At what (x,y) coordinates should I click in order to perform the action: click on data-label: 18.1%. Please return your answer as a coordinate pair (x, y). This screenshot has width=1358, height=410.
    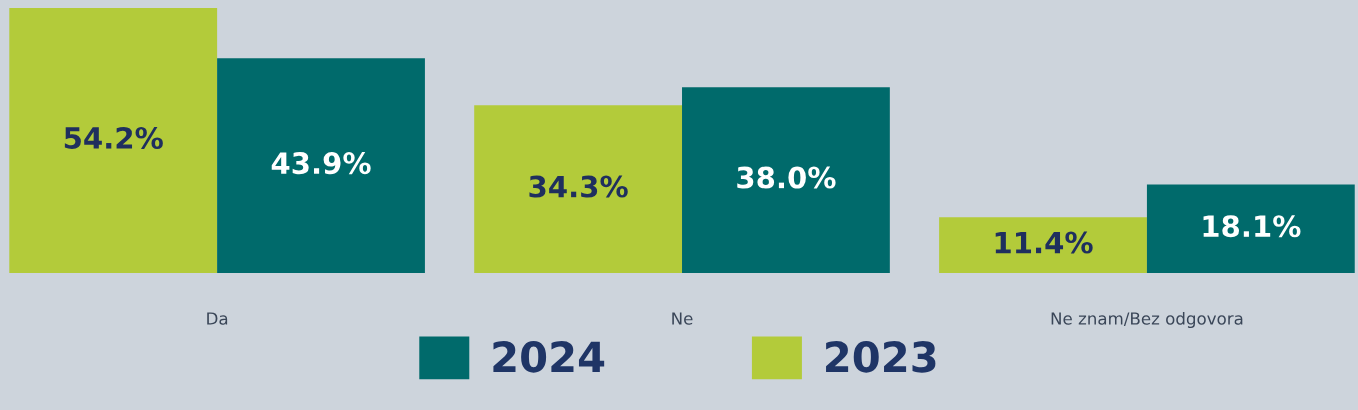
    Looking at the image, I should click on (1252, 226).